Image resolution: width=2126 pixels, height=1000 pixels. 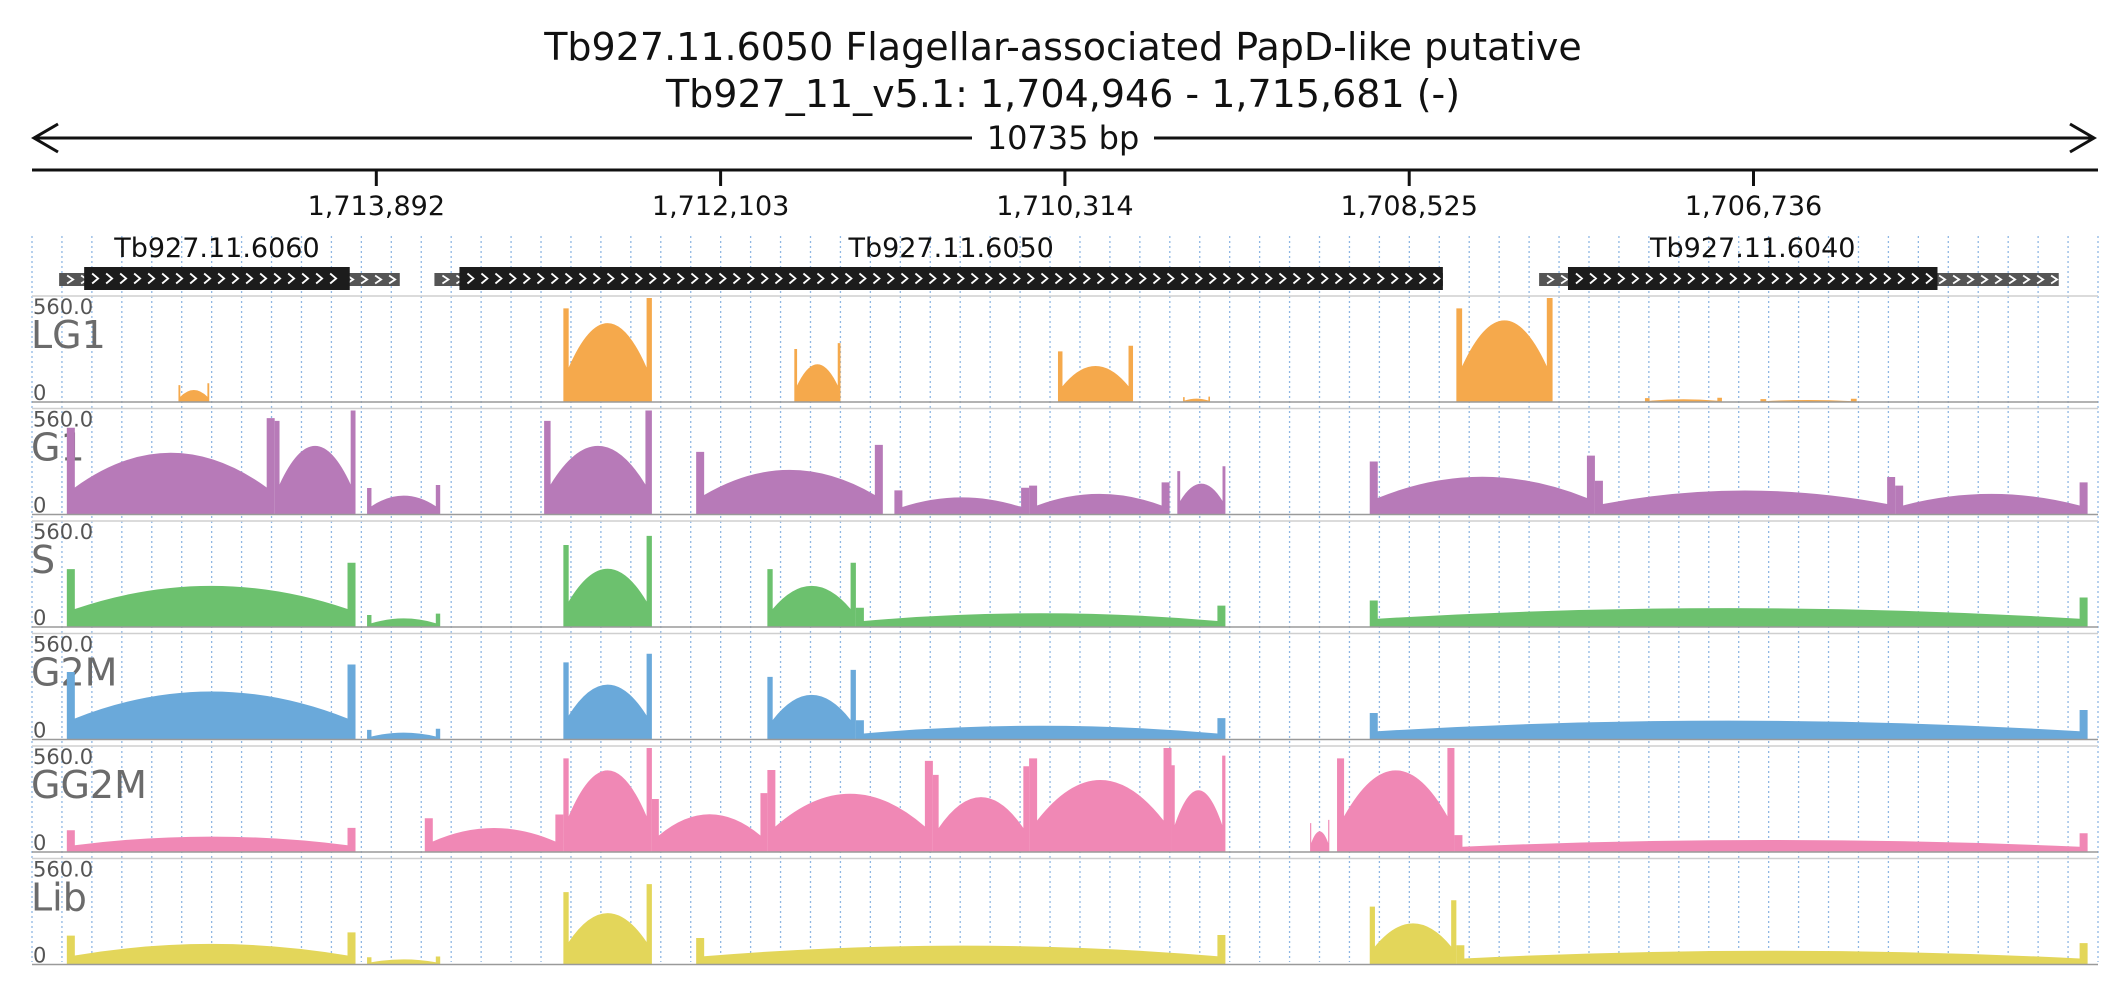 What do you see at coordinates (1752, 248) in the screenshot?
I see `gene-label: Tb927.11.6040` at bounding box center [1752, 248].